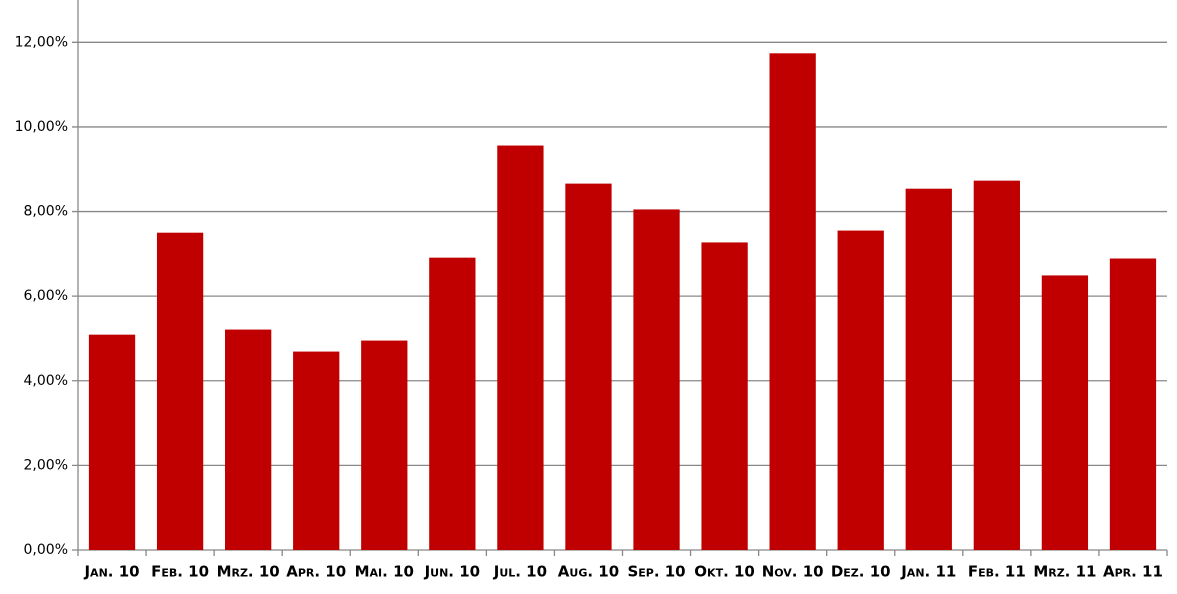 The height and width of the screenshot is (594, 1177). I want to click on x-tick-label: Jan. 11, so click(928, 572).